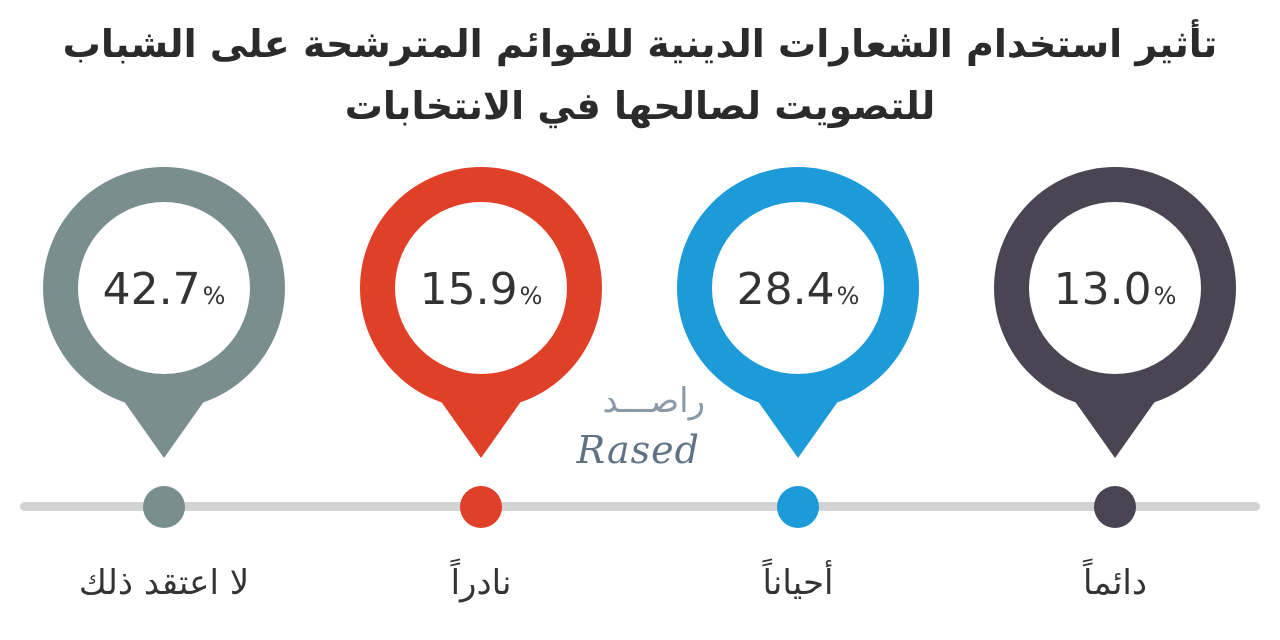  I want to click on category-label: نادراً, so click(481, 580).